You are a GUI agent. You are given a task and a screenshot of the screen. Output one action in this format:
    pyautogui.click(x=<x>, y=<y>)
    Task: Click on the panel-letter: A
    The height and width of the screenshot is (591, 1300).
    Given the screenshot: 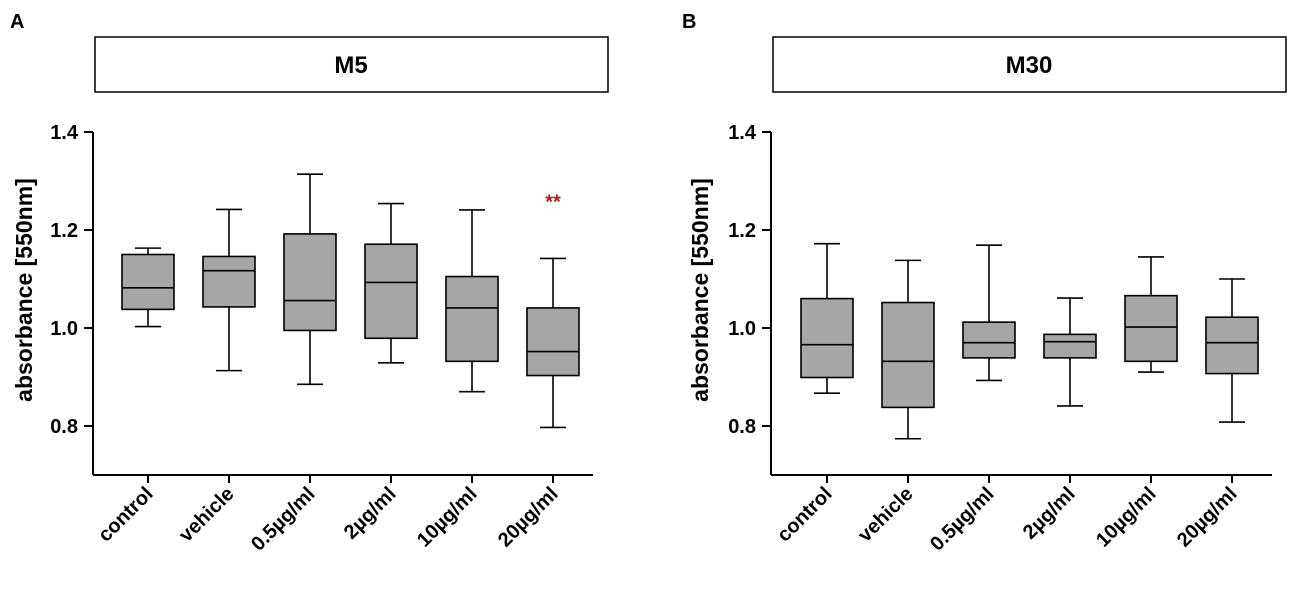 What is the action you would take?
    pyautogui.click(x=17, y=22)
    